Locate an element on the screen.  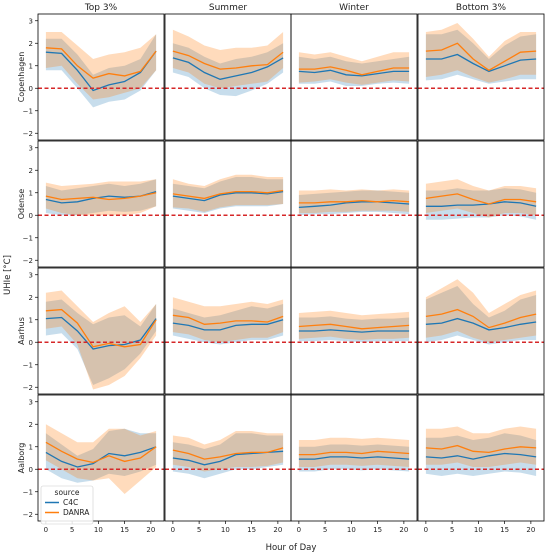
panel-copenhagen-summer is located at coordinates (228, 77).